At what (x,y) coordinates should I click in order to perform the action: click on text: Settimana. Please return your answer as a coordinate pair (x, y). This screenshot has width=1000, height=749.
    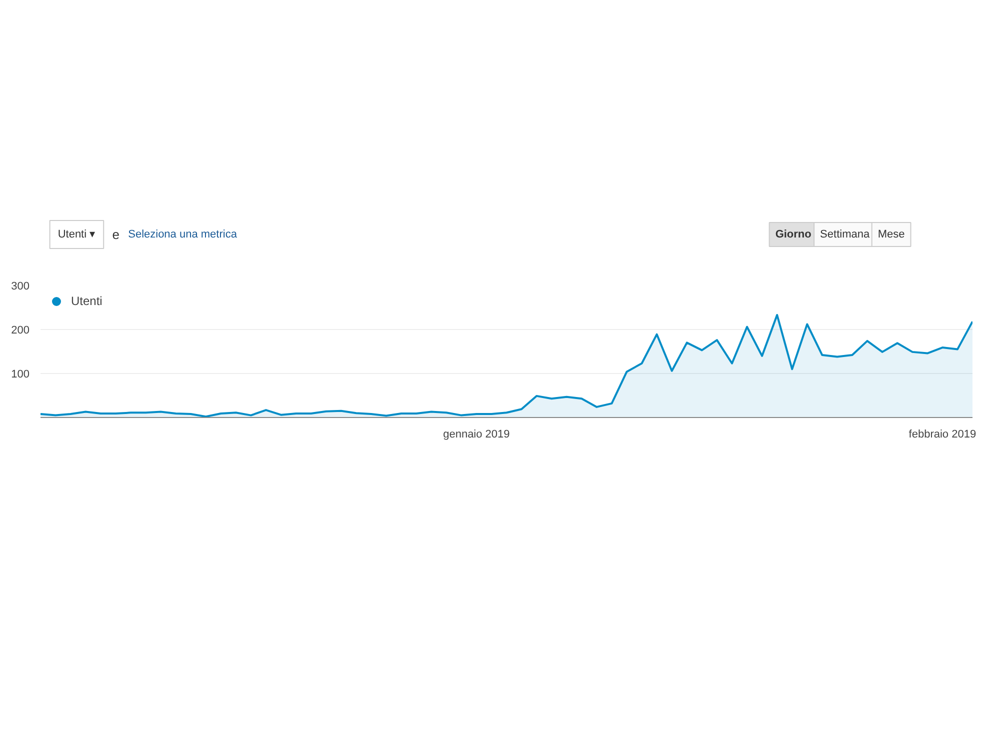
    Looking at the image, I should click on (845, 234).